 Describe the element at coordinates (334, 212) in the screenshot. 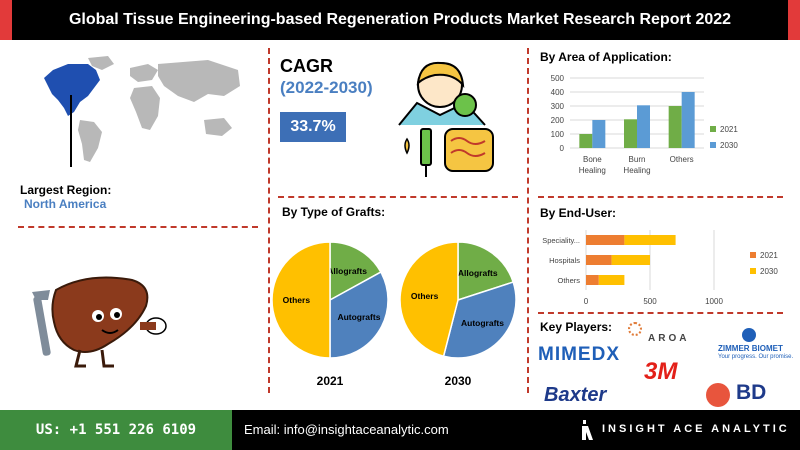

I see `grafts-chart-title: By Type of Grafts:` at that location.